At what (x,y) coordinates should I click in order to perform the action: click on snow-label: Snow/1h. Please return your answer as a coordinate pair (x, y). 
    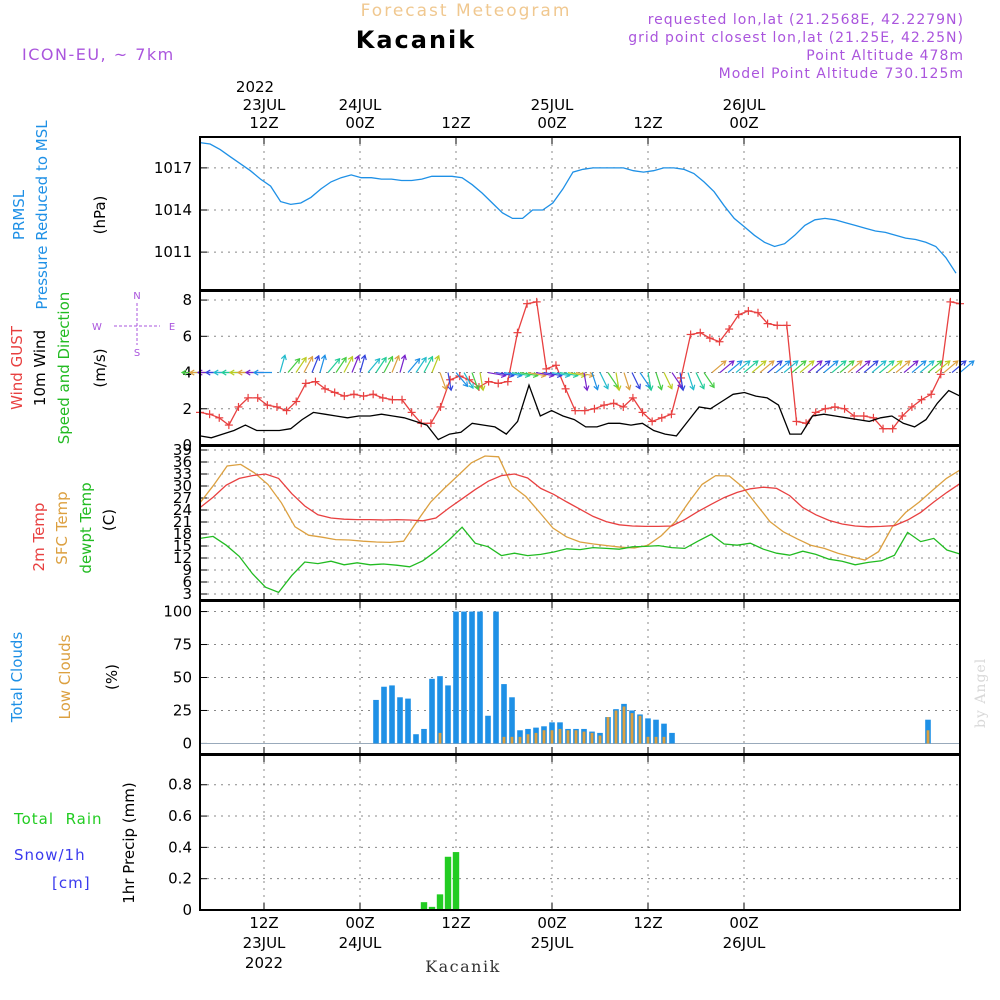
    Looking at the image, I should click on (50, 855).